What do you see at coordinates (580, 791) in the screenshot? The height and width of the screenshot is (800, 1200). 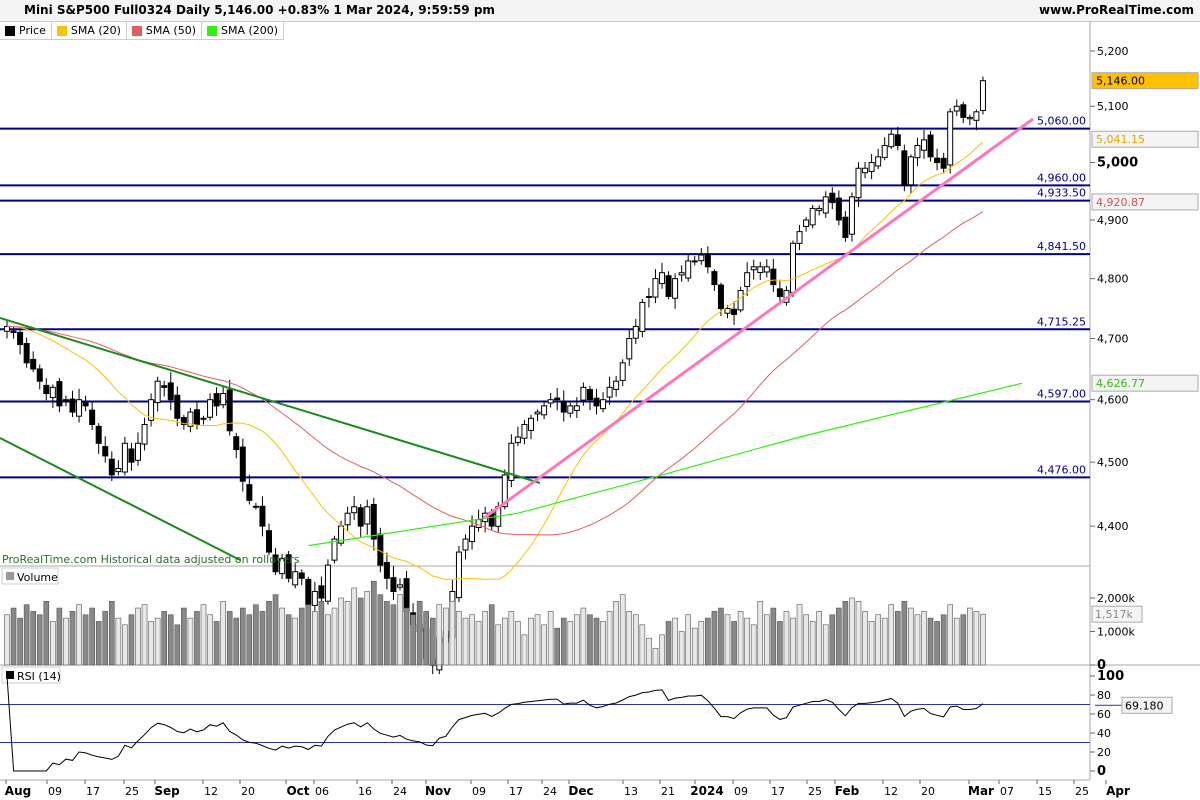 I see `date-tick-label: Dec` at bounding box center [580, 791].